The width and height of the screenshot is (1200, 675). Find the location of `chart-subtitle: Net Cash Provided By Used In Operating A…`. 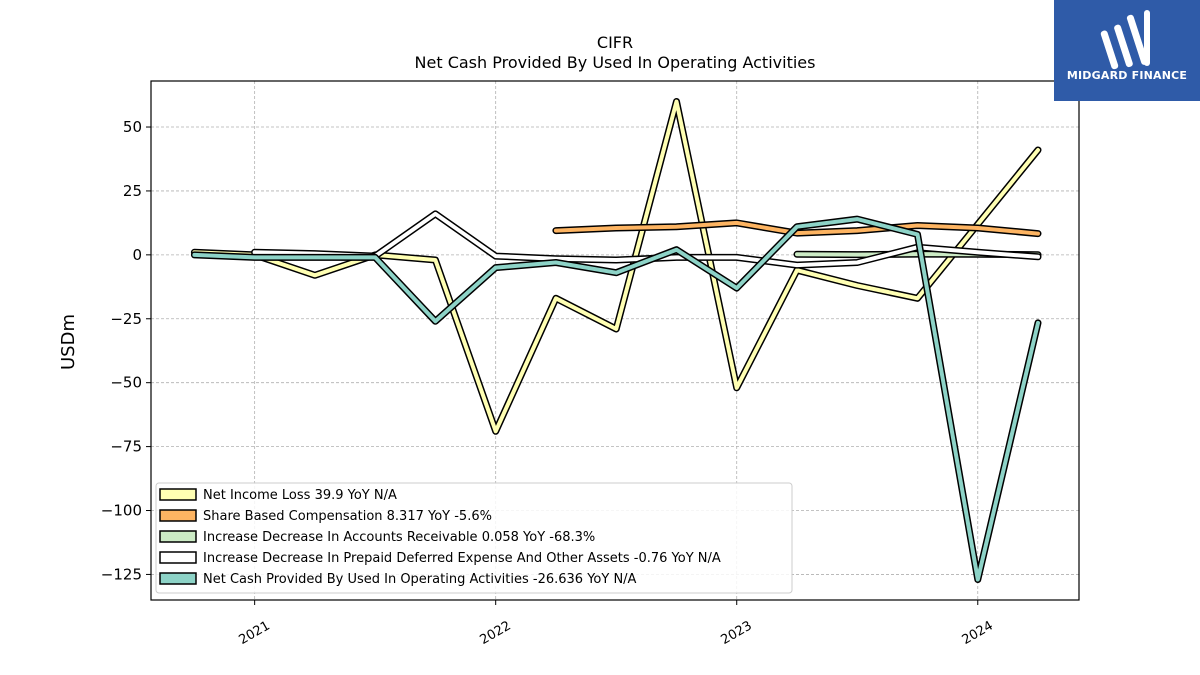

chart-subtitle: Net Cash Provided By Used In Operating A… is located at coordinates (615, 62).